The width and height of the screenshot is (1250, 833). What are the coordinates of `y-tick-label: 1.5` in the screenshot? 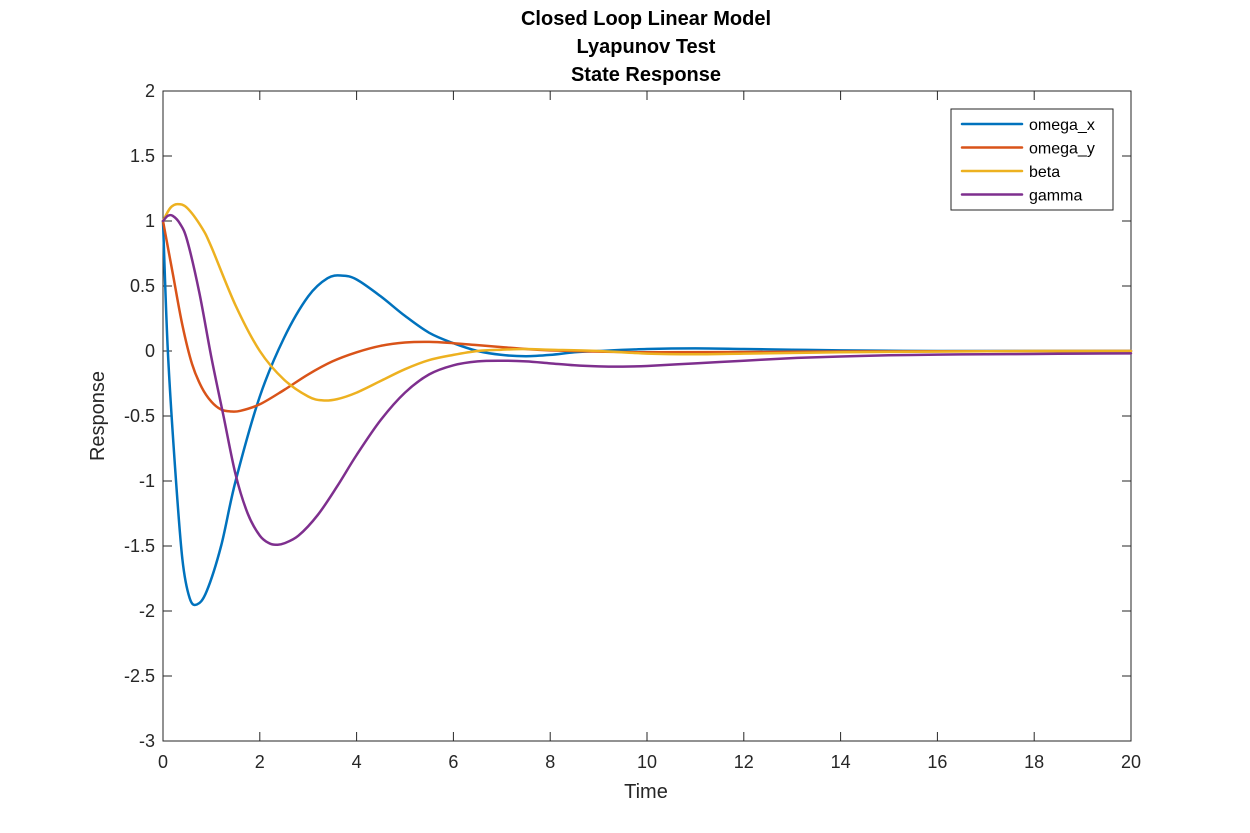 It's located at (142, 156).